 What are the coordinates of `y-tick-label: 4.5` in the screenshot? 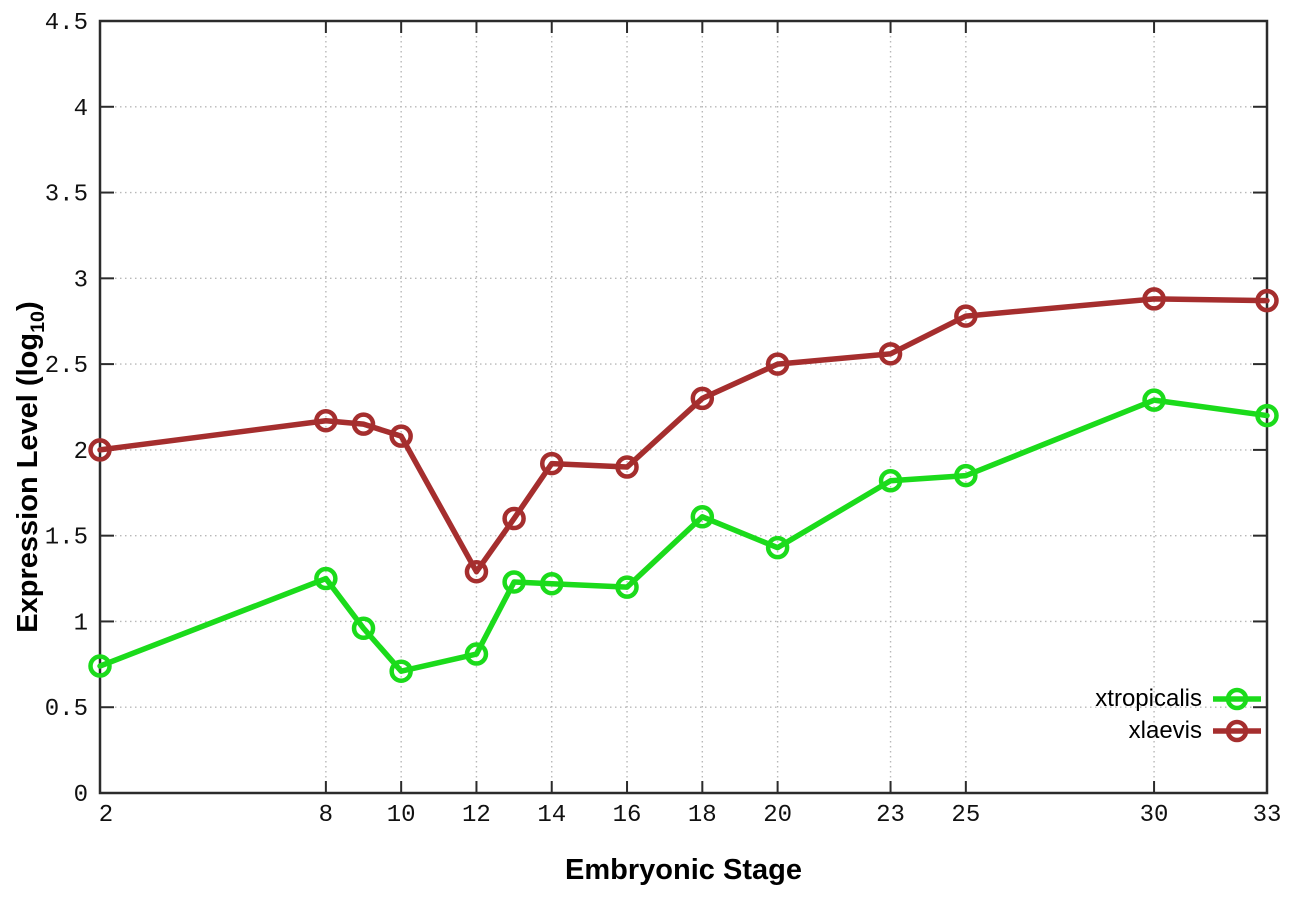 It's located at (66, 23).